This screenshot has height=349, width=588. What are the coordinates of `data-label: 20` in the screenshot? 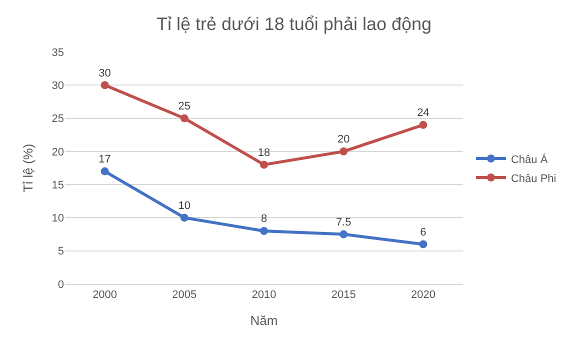 It's located at (343, 140).